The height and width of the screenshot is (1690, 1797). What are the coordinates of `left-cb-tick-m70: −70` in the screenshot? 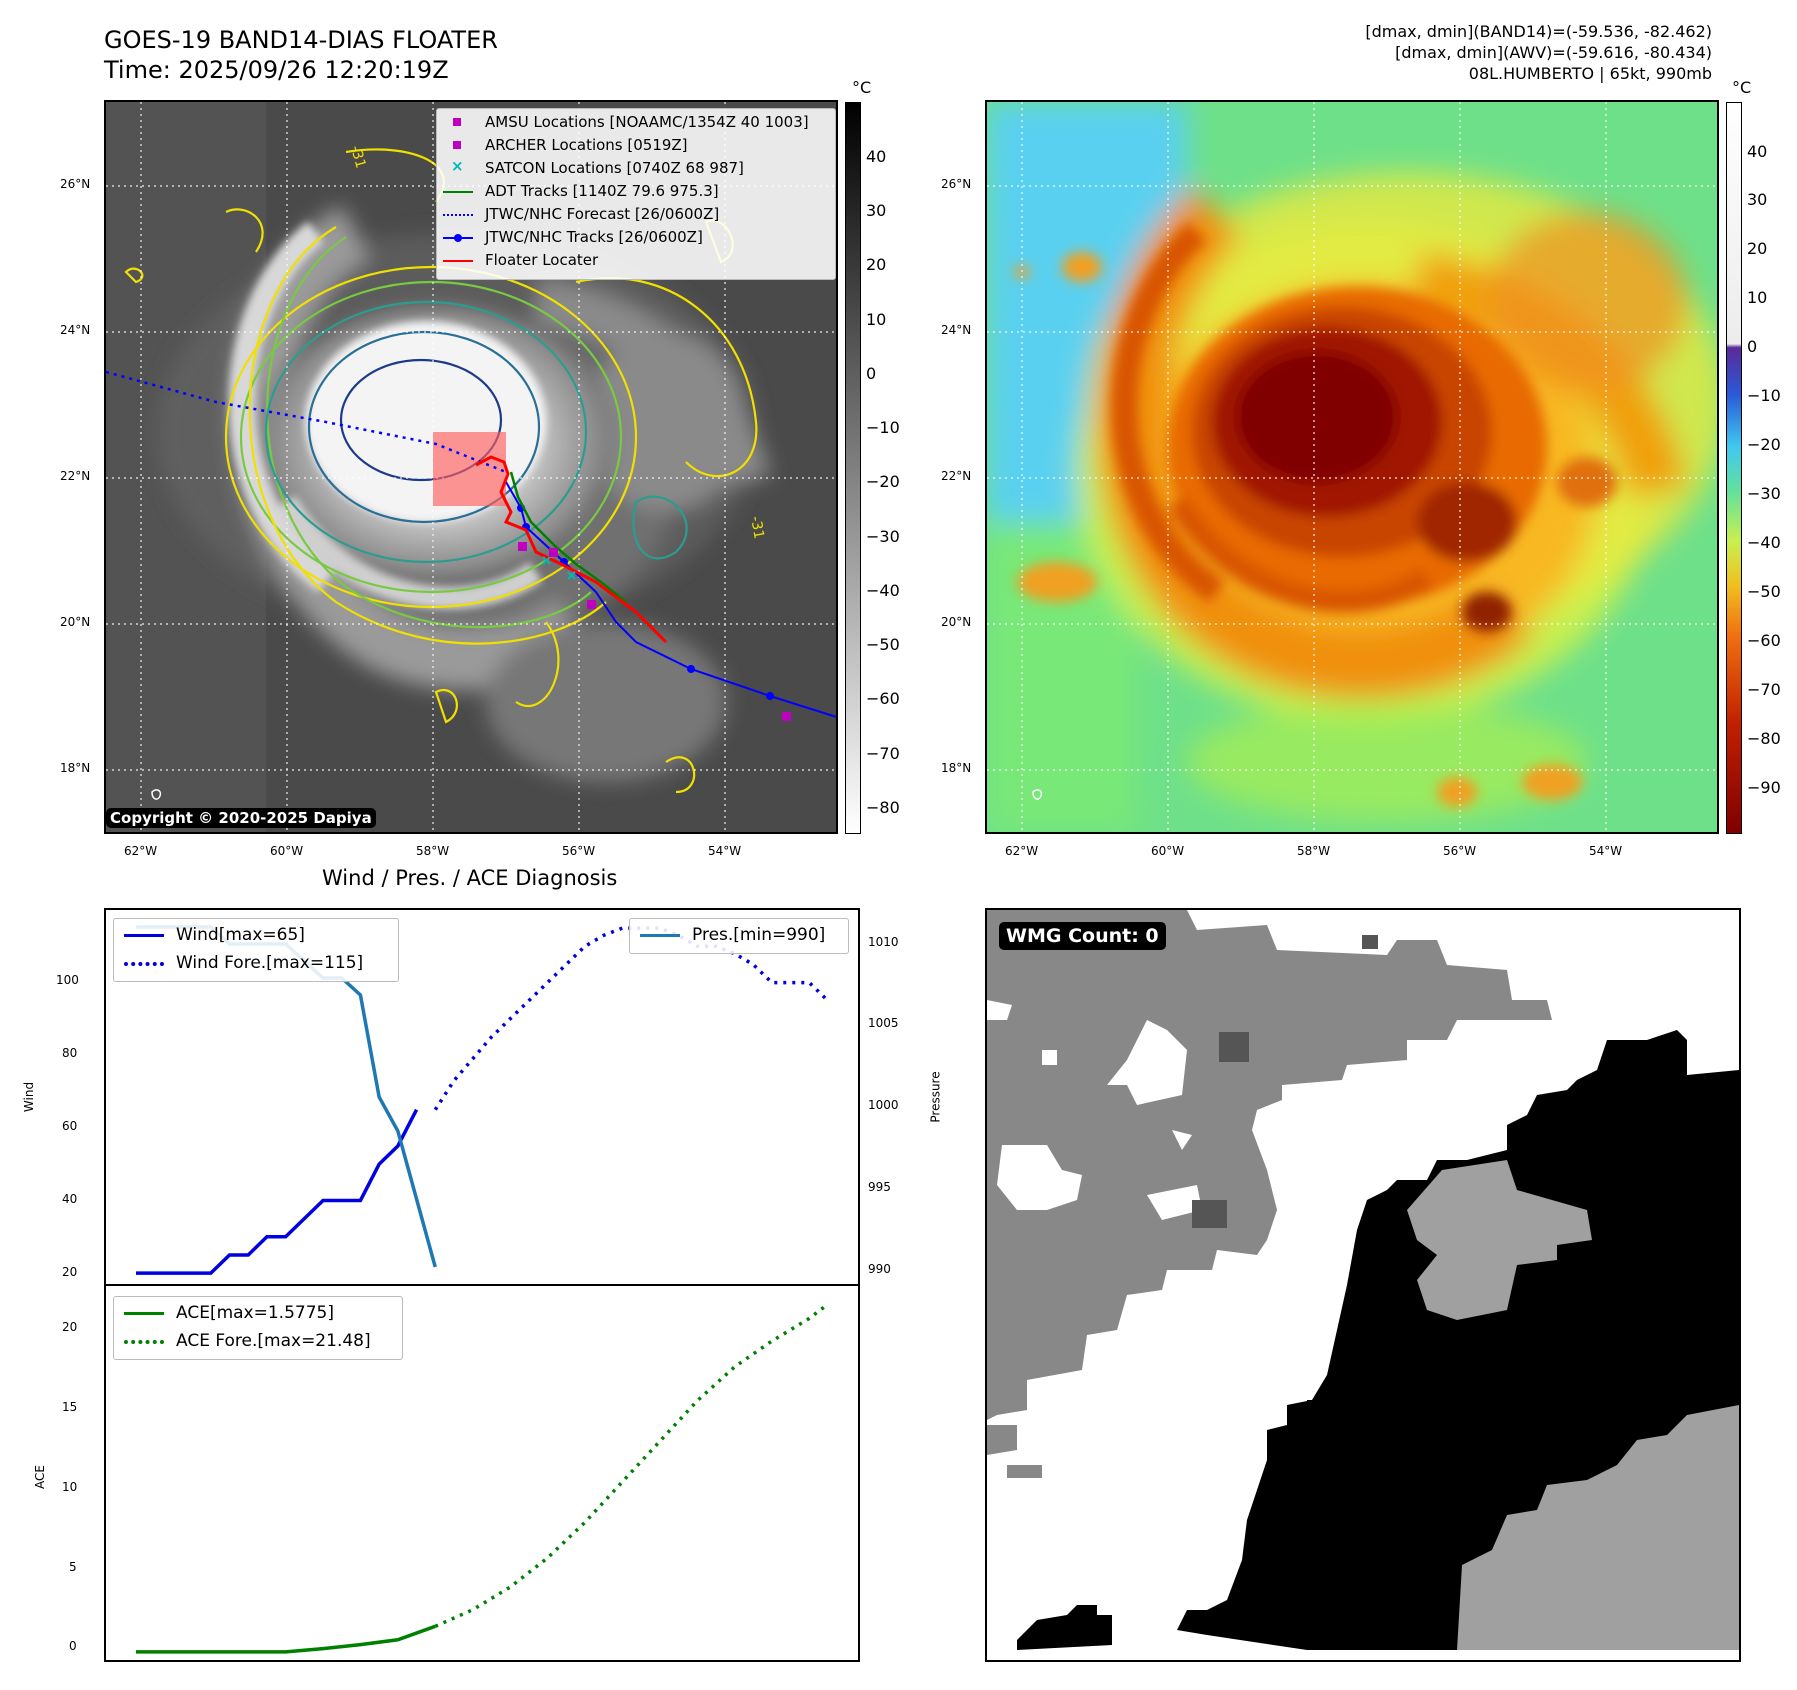 It's located at (883, 753).